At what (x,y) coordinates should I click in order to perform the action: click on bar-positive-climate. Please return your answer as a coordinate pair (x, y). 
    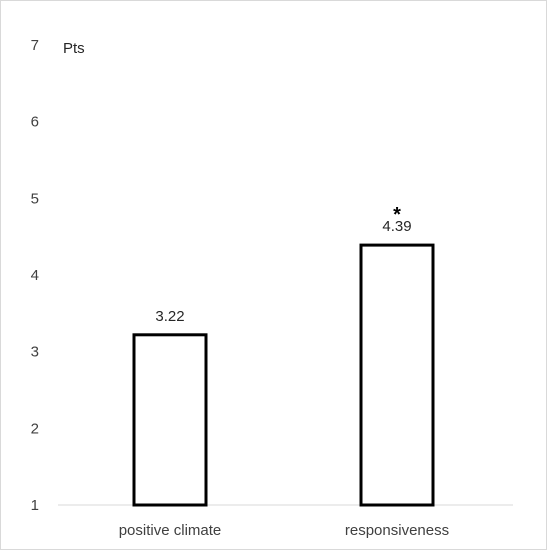
    Looking at the image, I should click on (170, 420).